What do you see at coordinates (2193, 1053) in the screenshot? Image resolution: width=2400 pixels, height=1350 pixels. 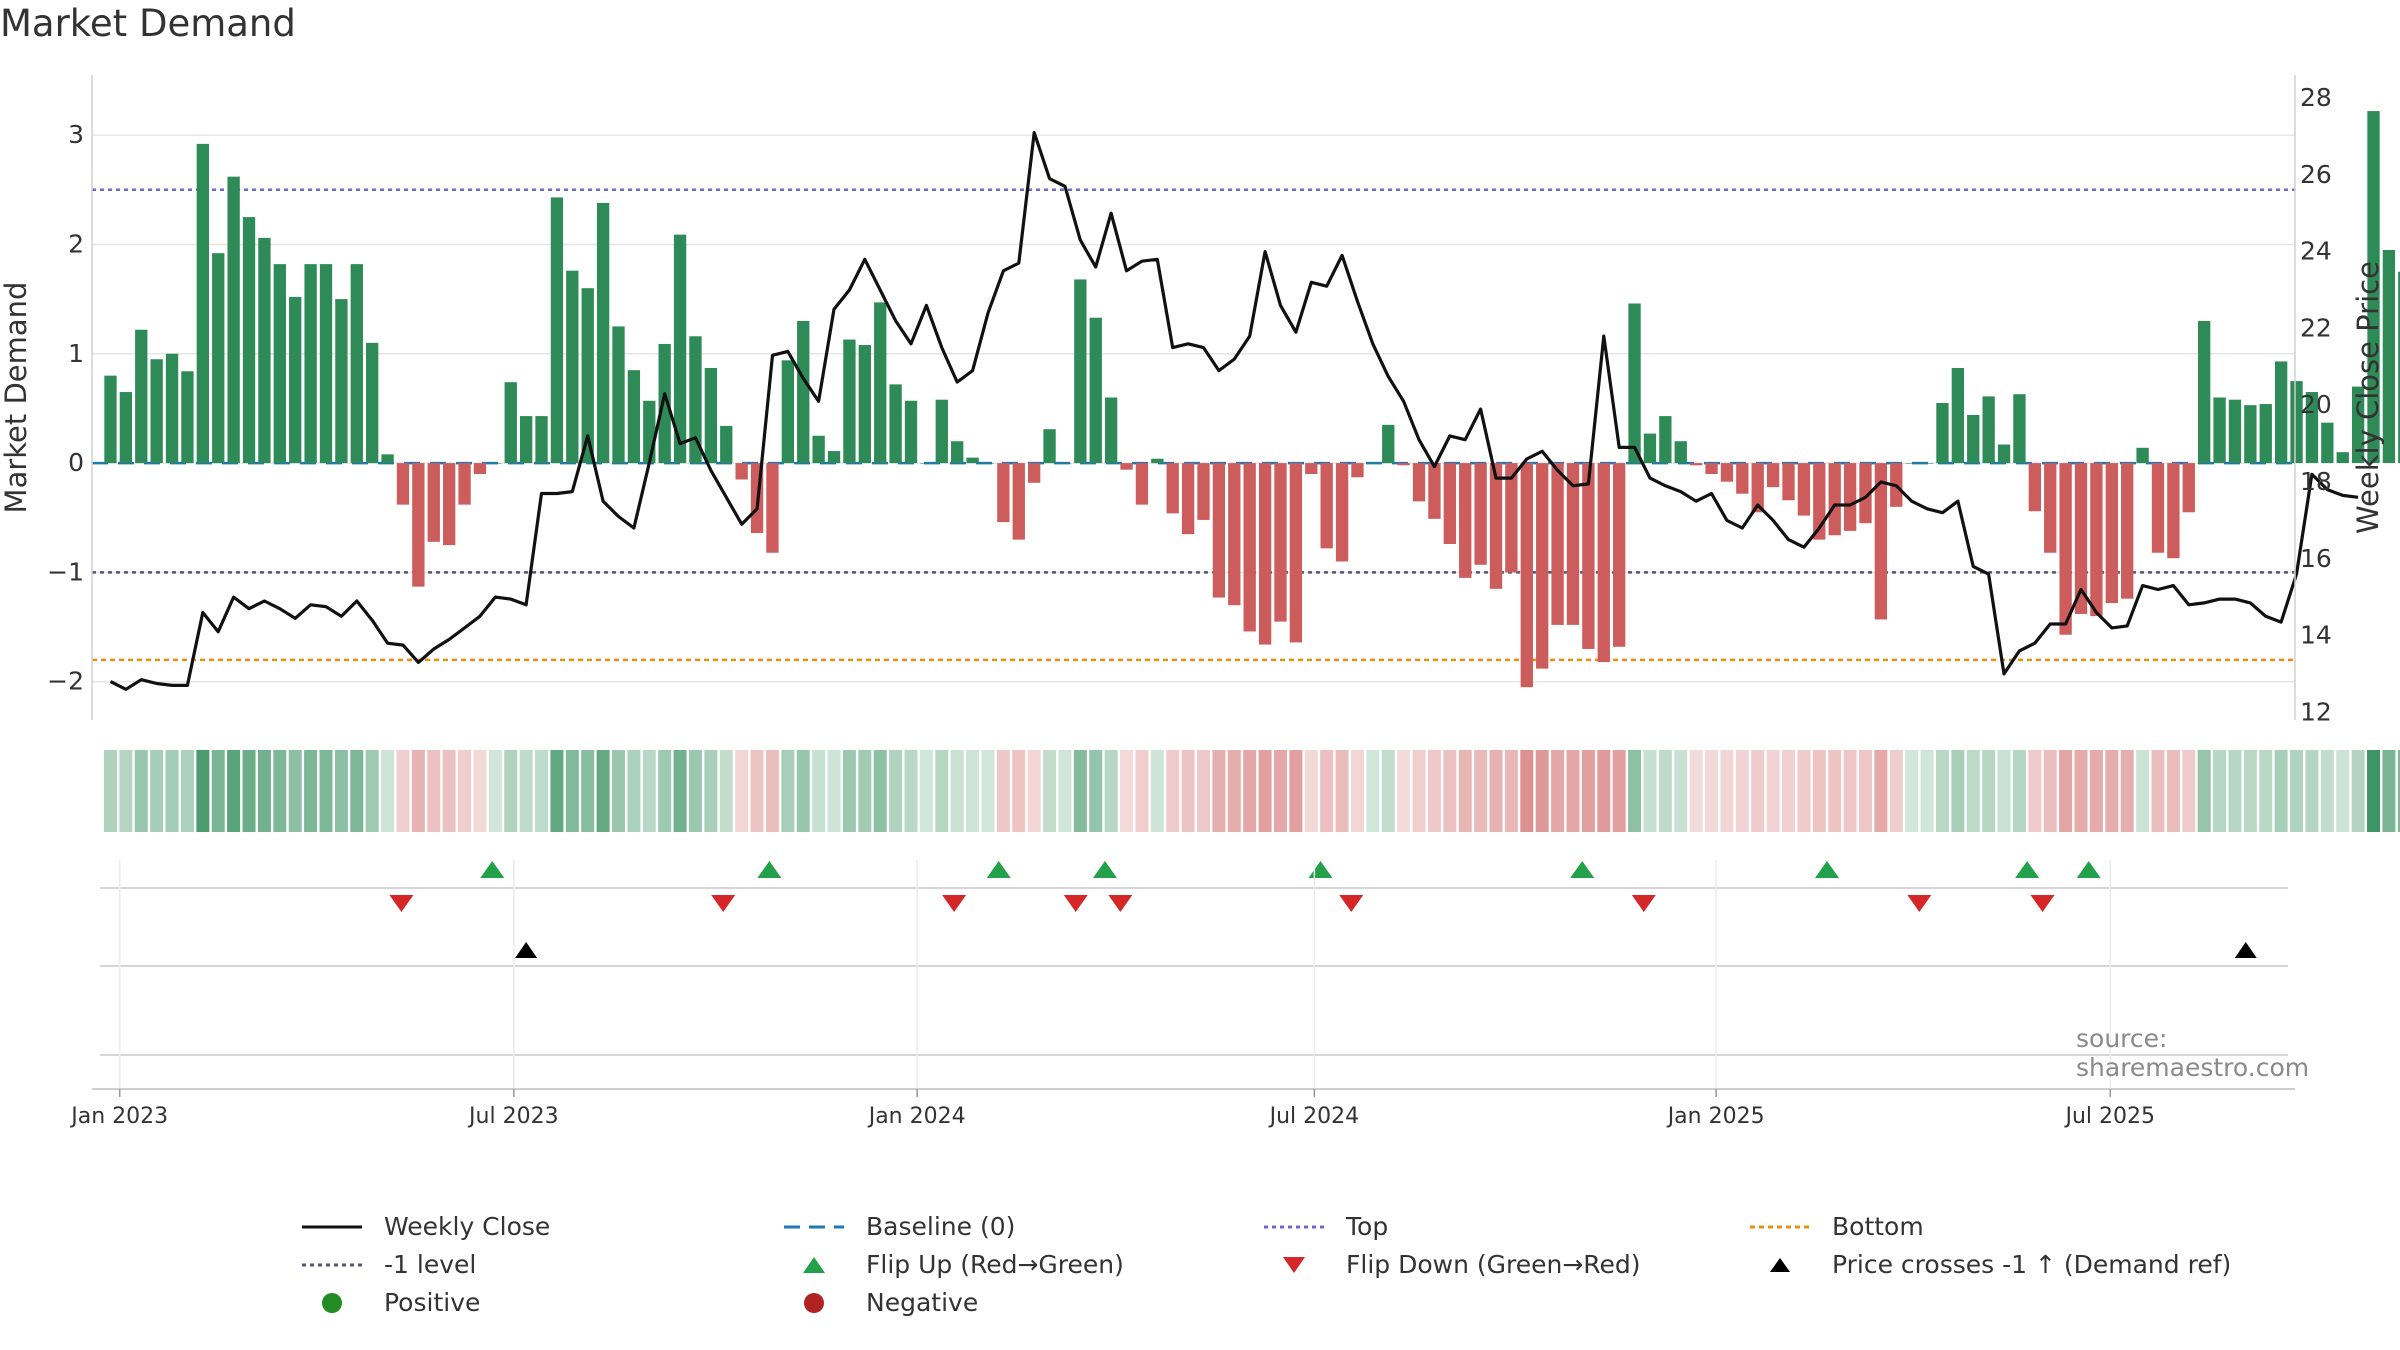 I see `source-credit: source: sharemaestro.com` at bounding box center [2193, 1053].